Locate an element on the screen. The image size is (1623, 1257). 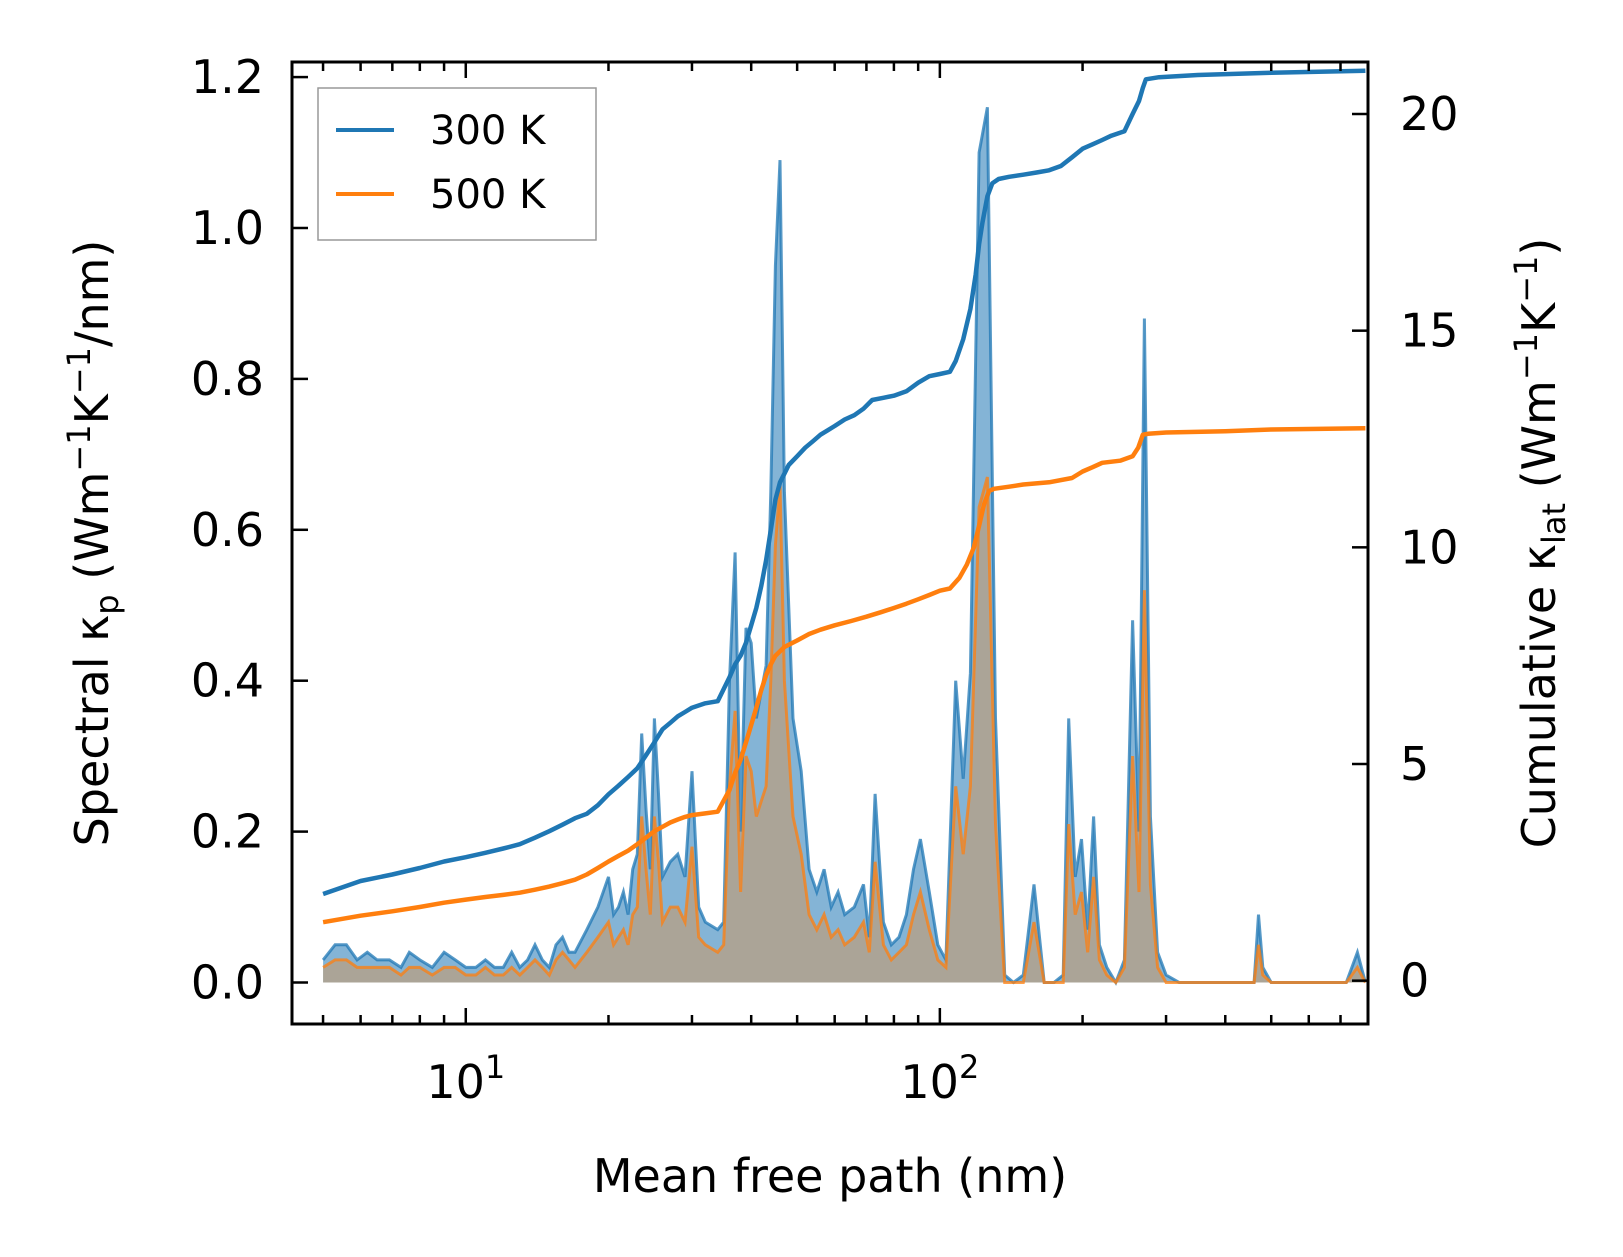
legend-label-500k: 500 K is located at coordinates (488, 195).